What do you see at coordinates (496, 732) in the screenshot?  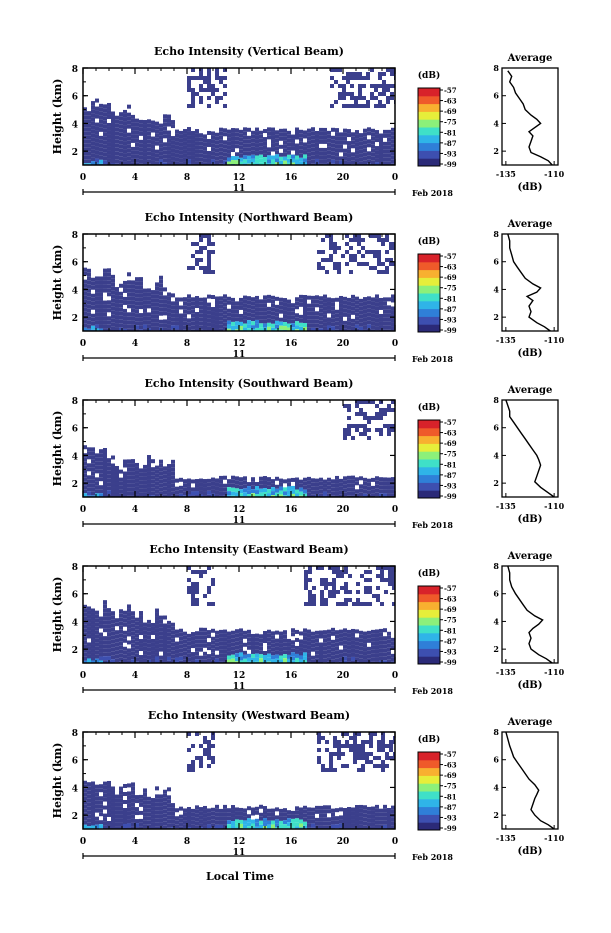 I see `profile-y-tick-label: 8` at bounding box center [496, 732].